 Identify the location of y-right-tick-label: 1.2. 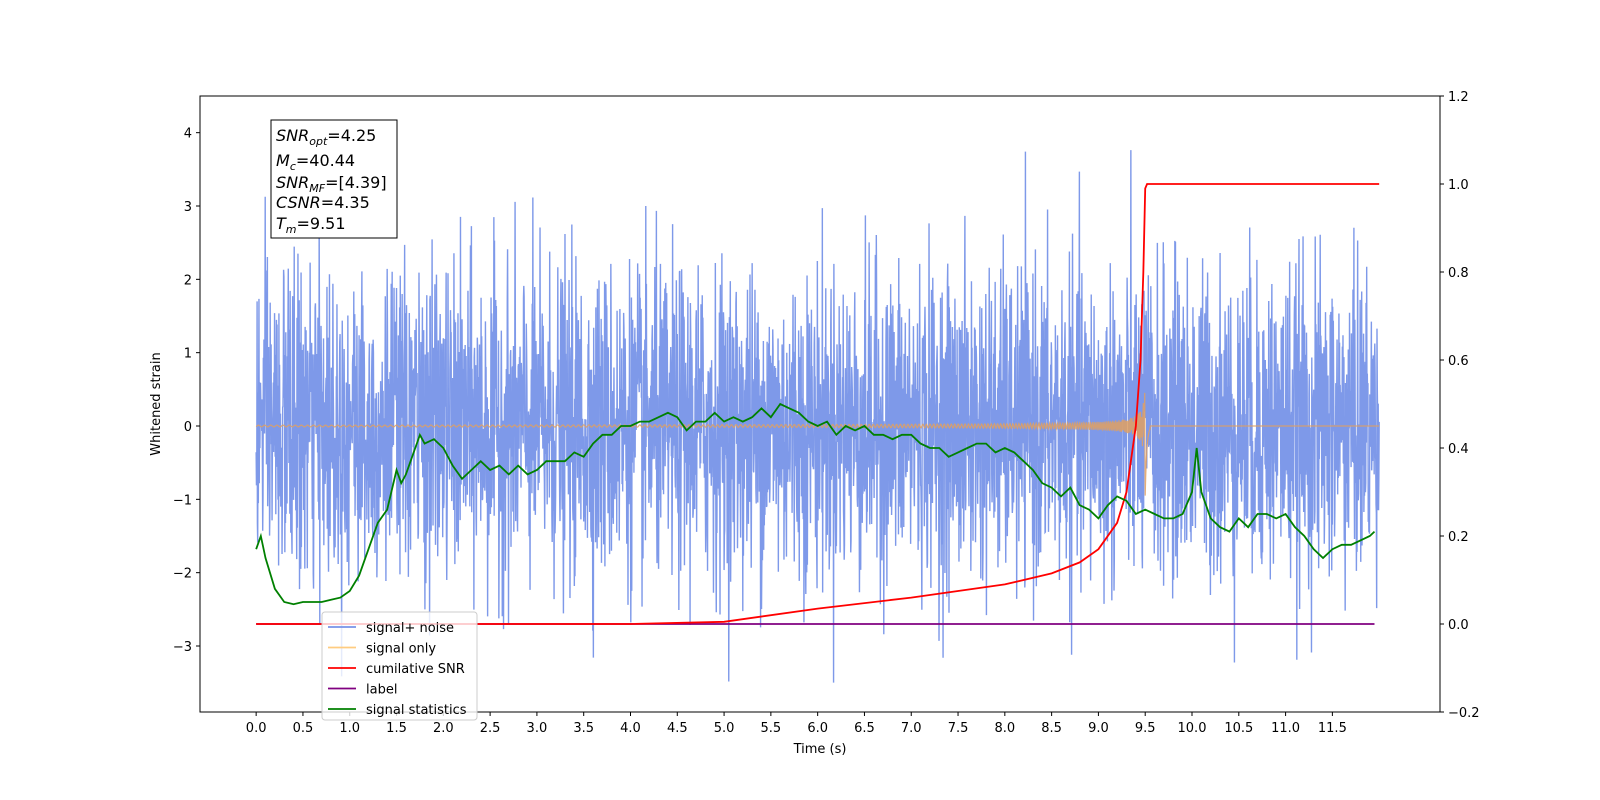
(1458, 97).